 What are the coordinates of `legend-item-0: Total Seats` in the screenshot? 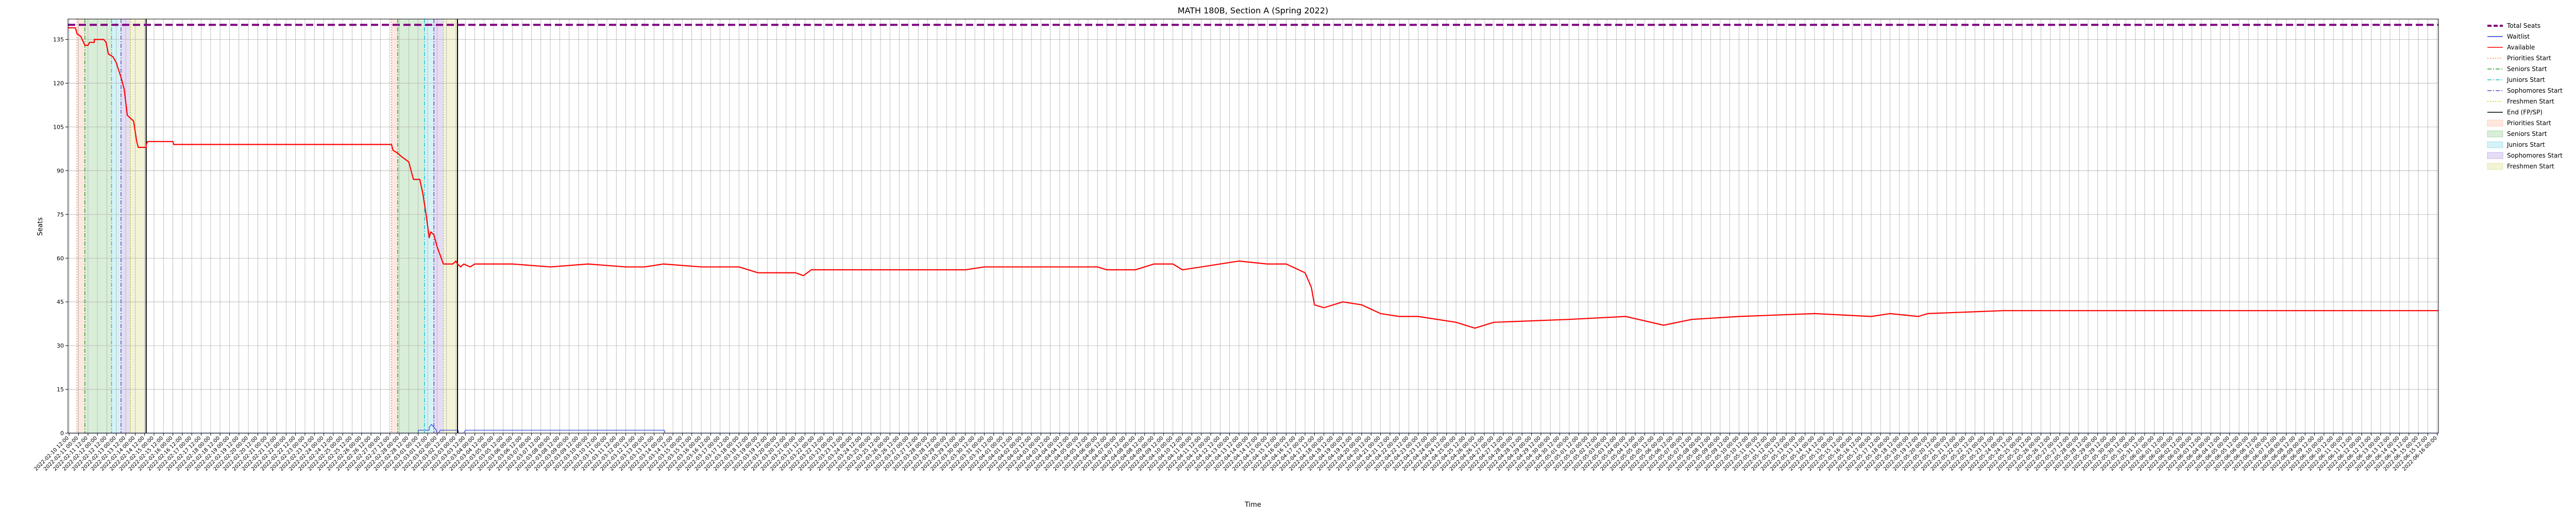 It's located at (2513, 25).